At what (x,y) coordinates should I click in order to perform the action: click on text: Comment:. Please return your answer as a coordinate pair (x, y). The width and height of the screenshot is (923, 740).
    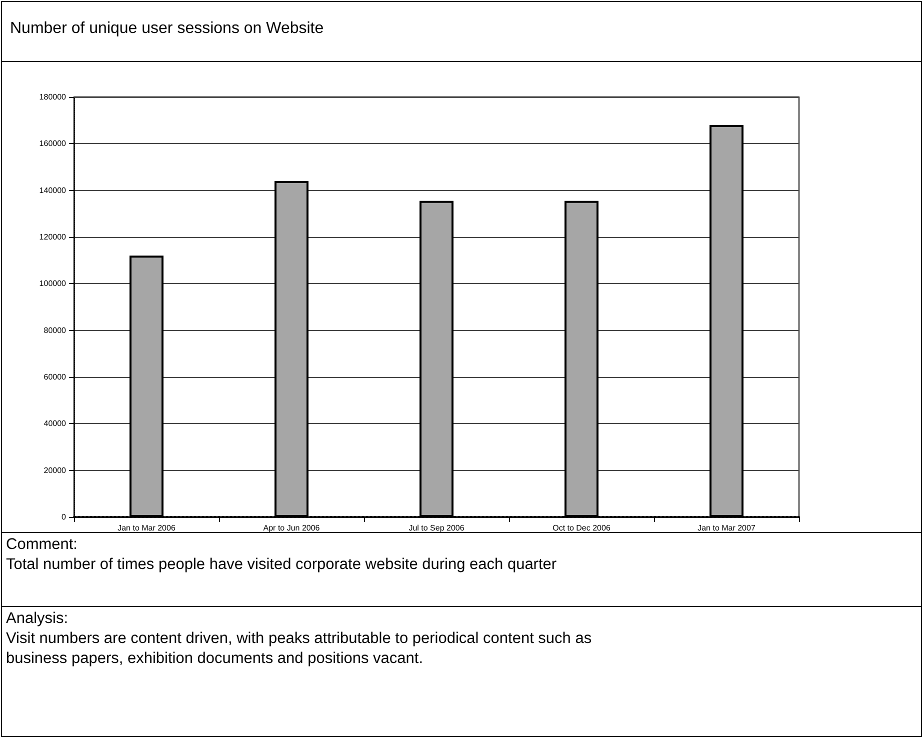
    Looking at the image, I should click on (42, 545).